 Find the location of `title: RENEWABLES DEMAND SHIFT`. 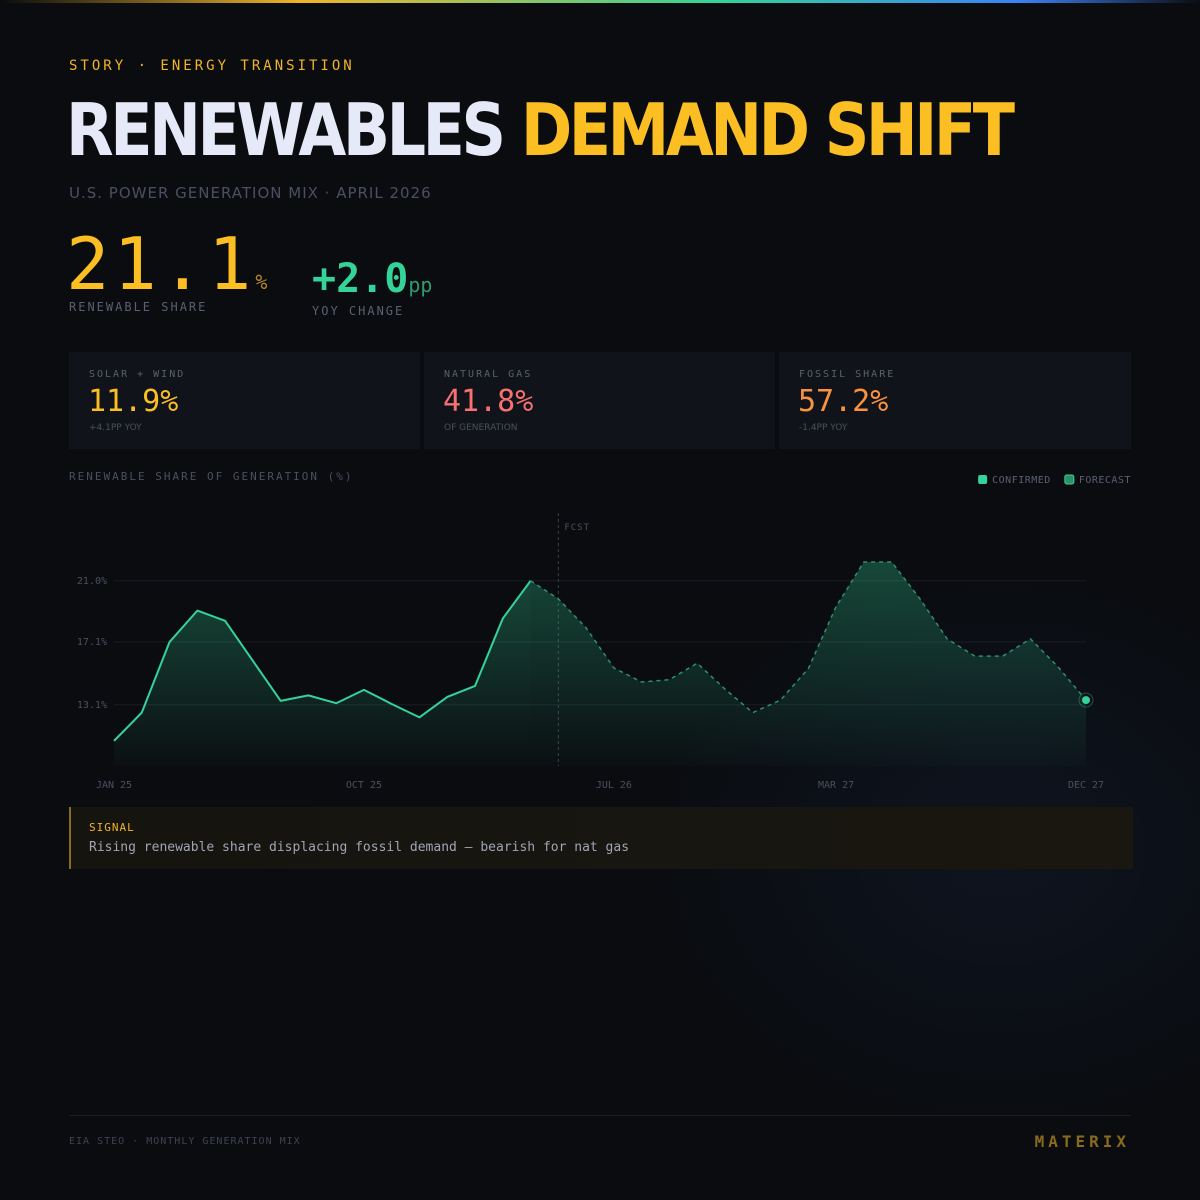

title: RENEWABLES DEMAND SHIFT is located at coordinates (540, 130).